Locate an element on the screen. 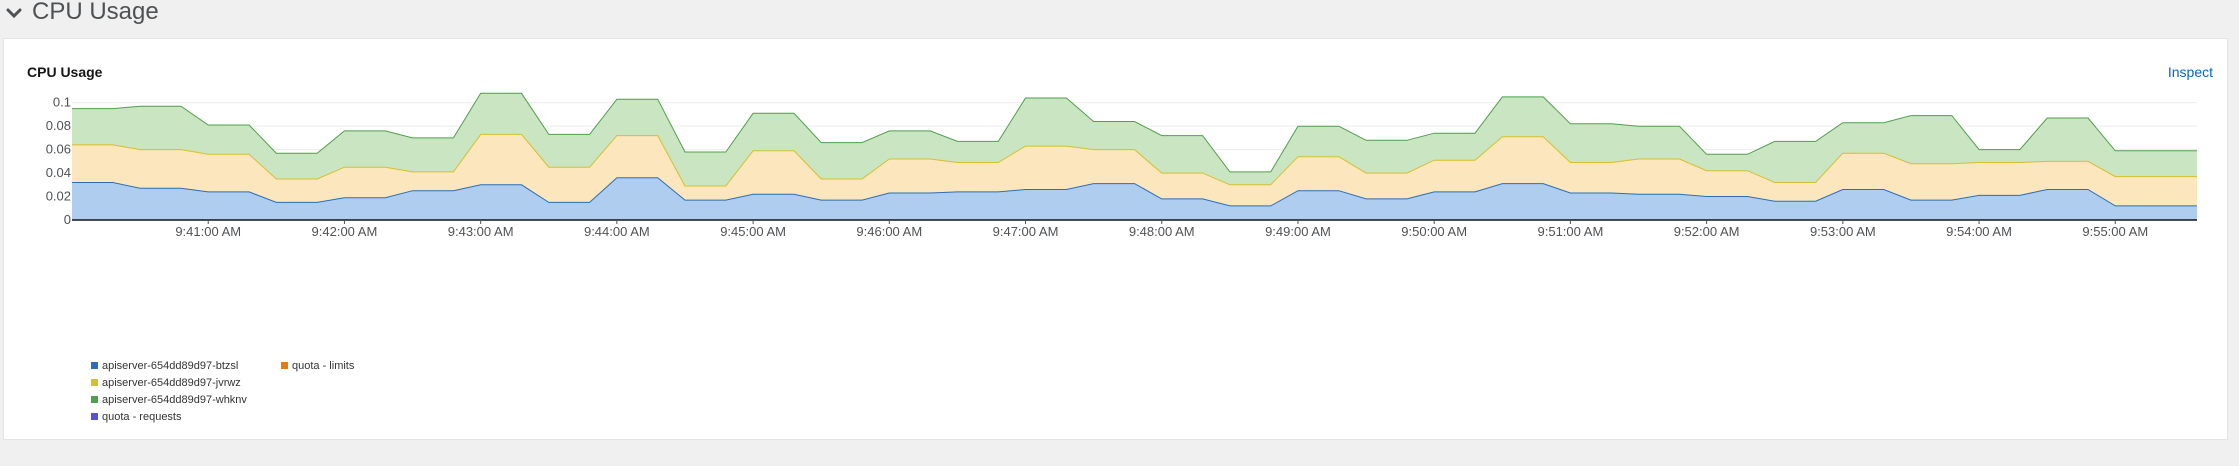 This screenshot has height=466, width=2239. legend-item: apiserver-654dd89d97-jvrwz is located at coordinates (186, 382).